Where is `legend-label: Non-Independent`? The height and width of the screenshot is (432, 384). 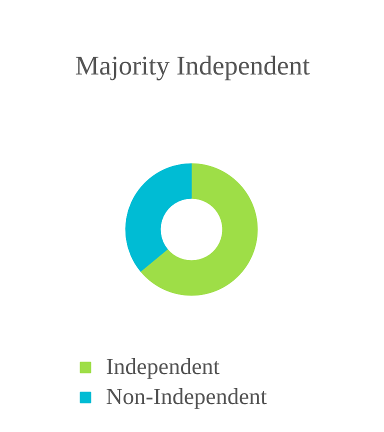
legend-label: Non-Independent is located at coordinates (186, 397).